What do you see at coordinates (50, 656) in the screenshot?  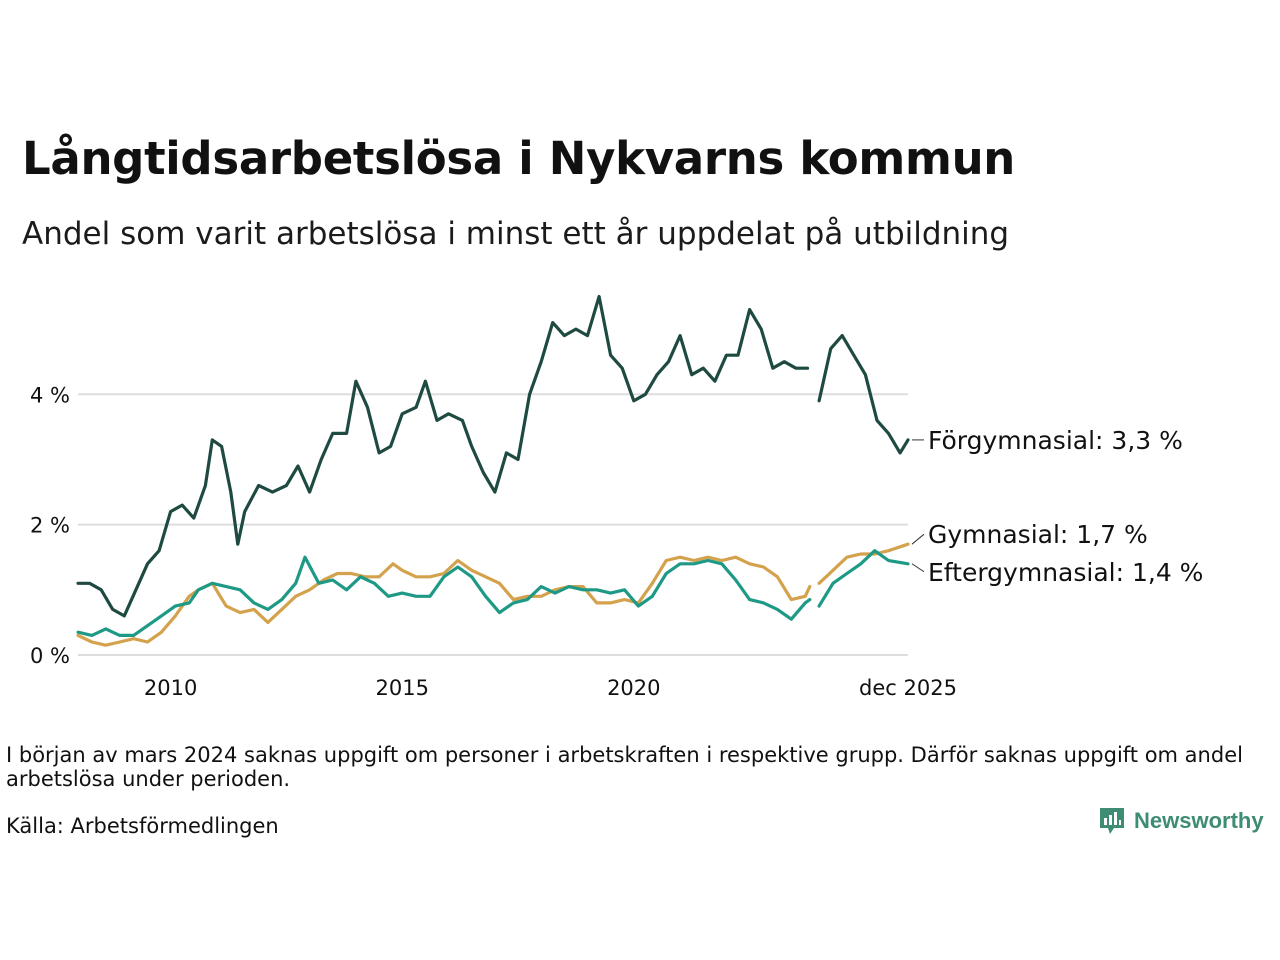 I see `y-tick-label: 0 %` at bounding box center [50, 656].